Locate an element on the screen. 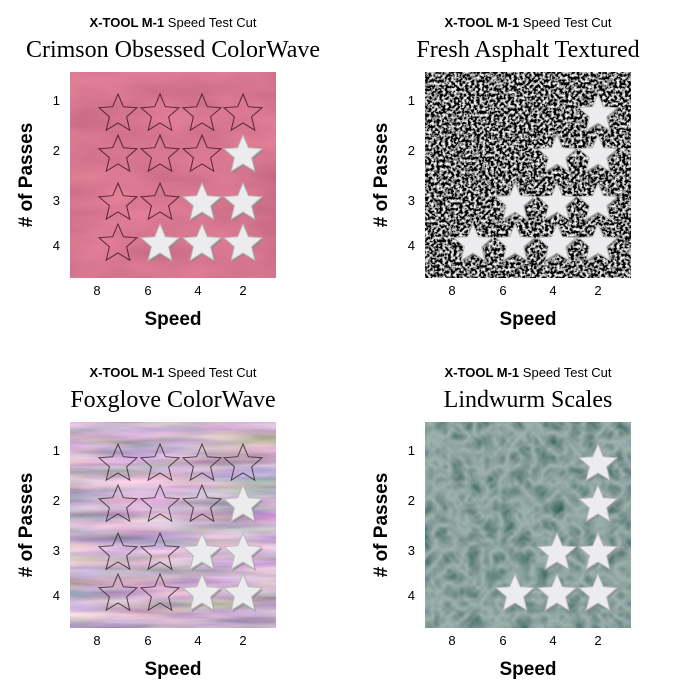 Image resolution: width=700 pixels, height=700 pixels. panel-title: Fresh Asphalt Textured is located at coordinates (527, 50).